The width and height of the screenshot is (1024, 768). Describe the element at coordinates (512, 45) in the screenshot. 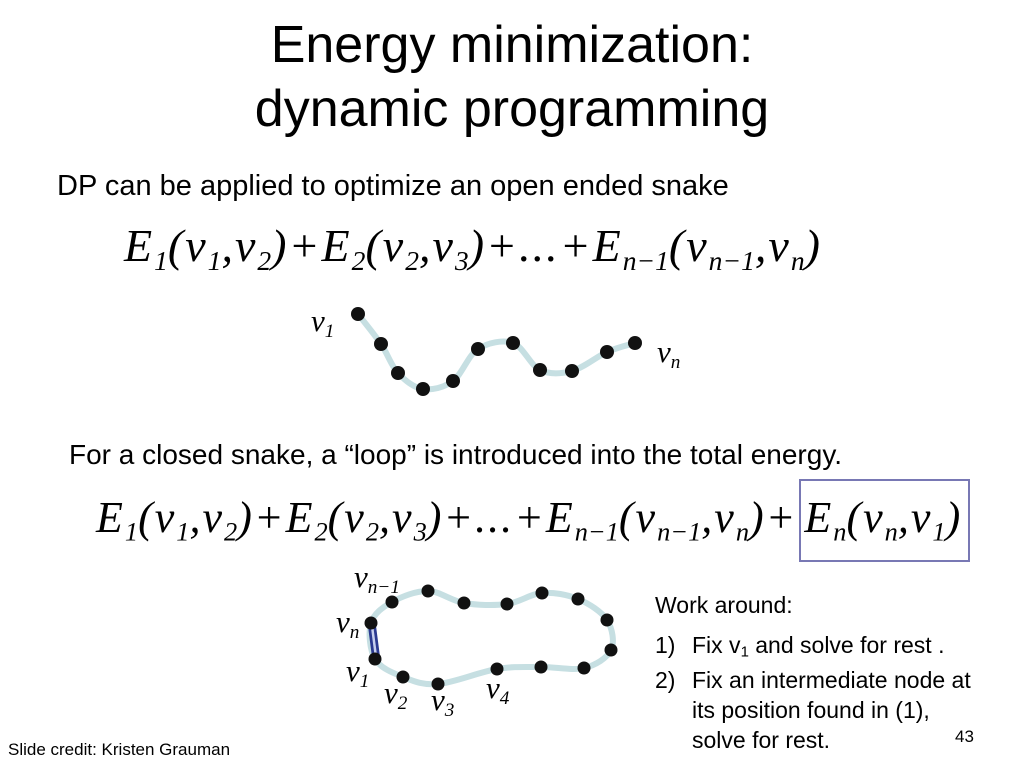

I see `slide-title-line1: Energy minimization:` at that location.